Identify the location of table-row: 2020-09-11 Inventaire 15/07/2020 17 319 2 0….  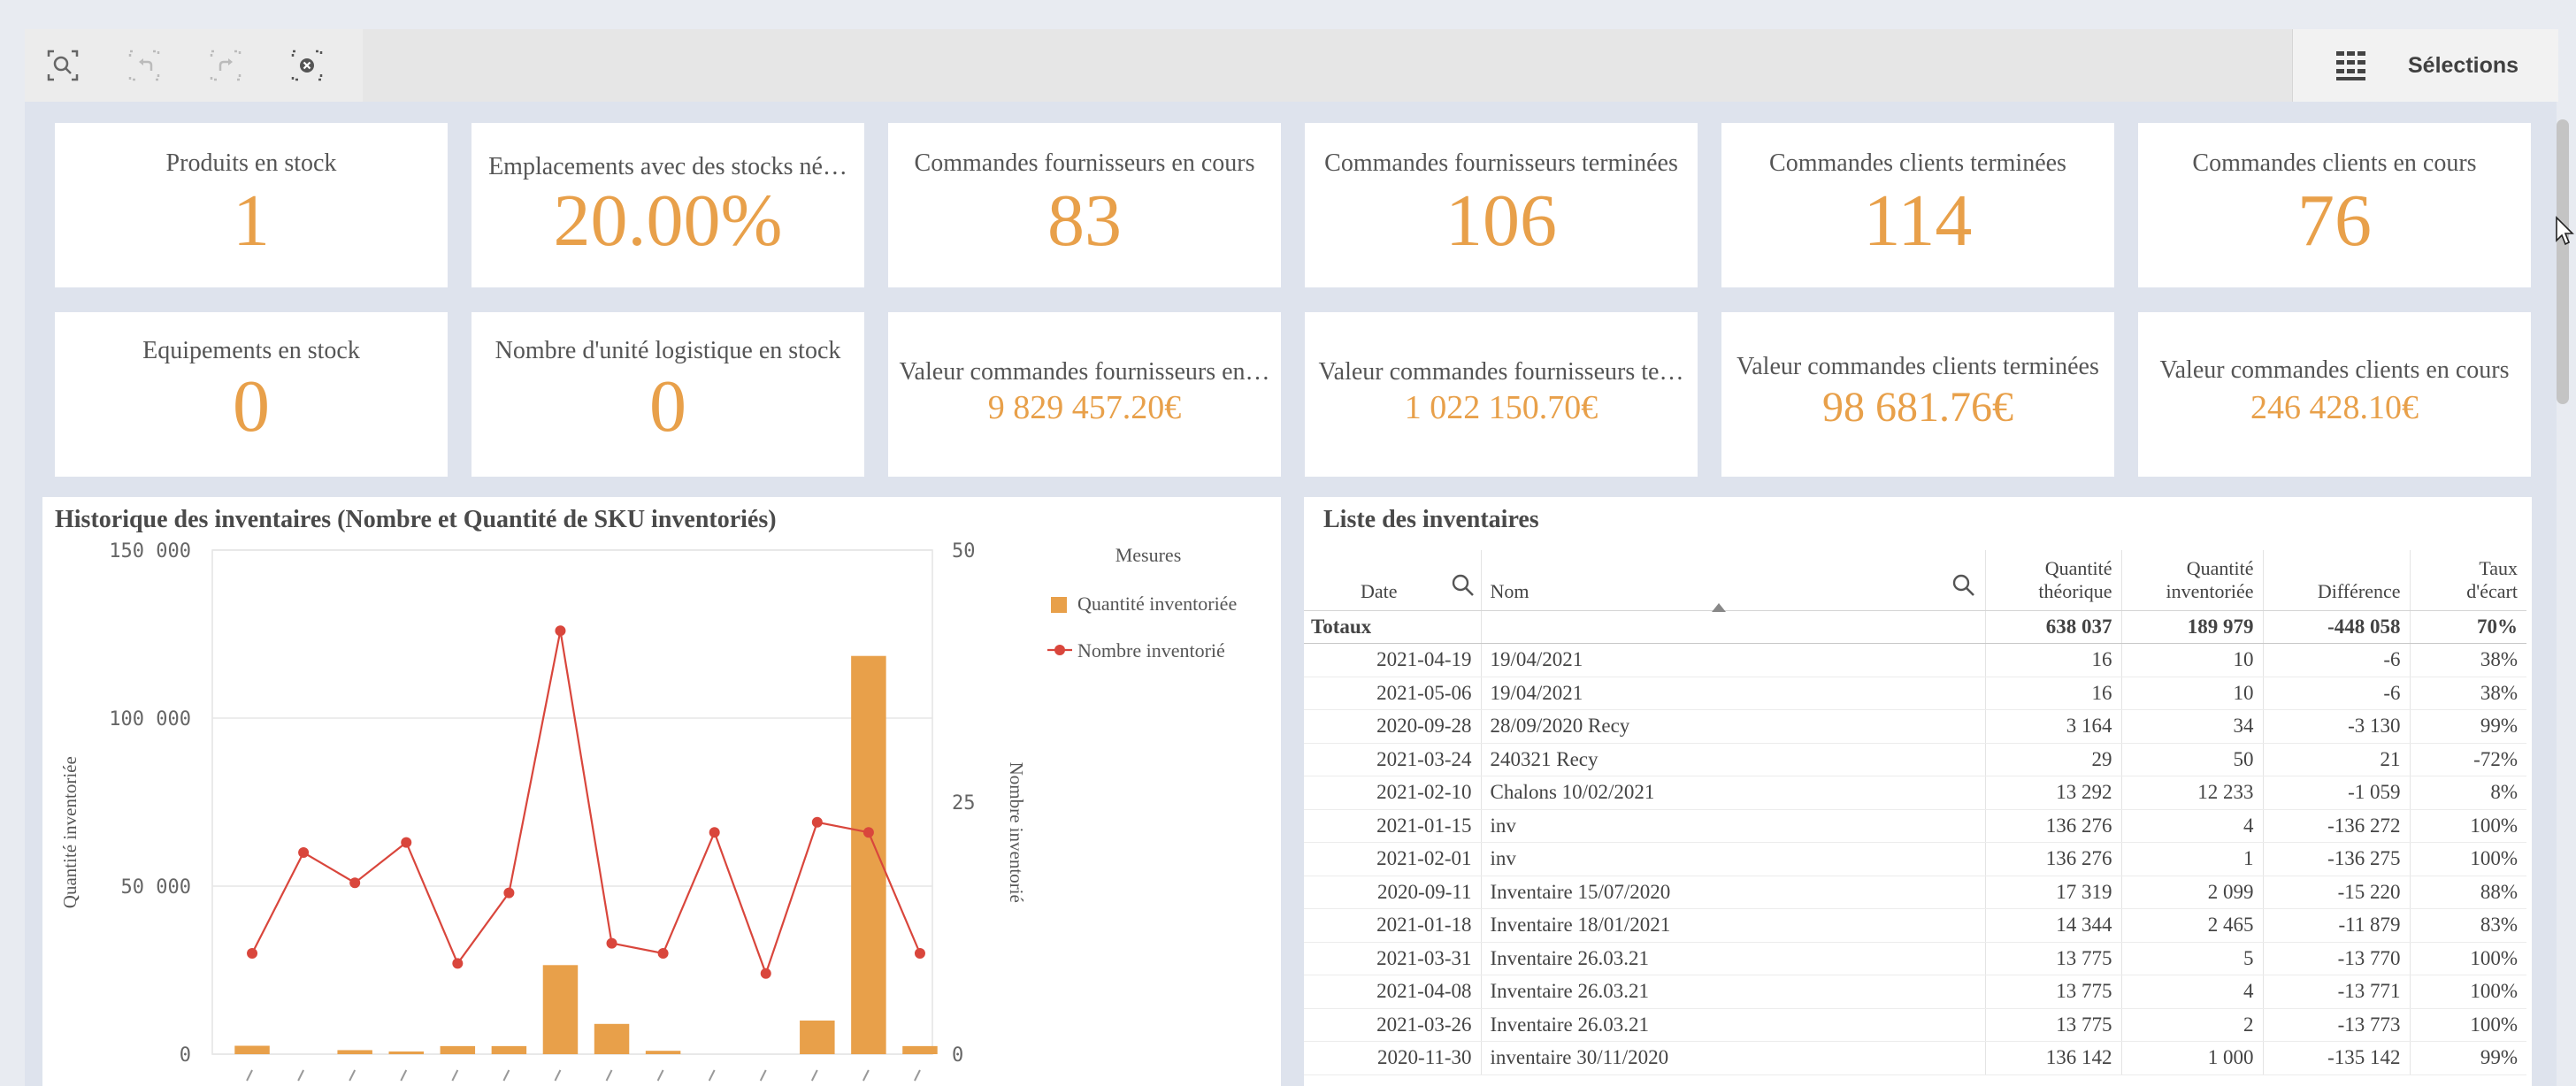
(1915, 892).